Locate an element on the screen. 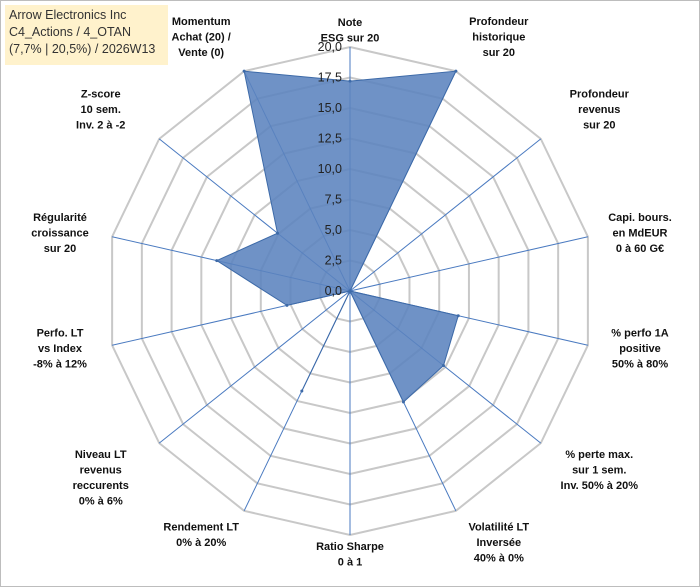 Image resolution: width=700 pixels, height=587 pixels. title-line-3: (7,7% | 20,5%) / 2026W13 is located at coordinates (82, 49).